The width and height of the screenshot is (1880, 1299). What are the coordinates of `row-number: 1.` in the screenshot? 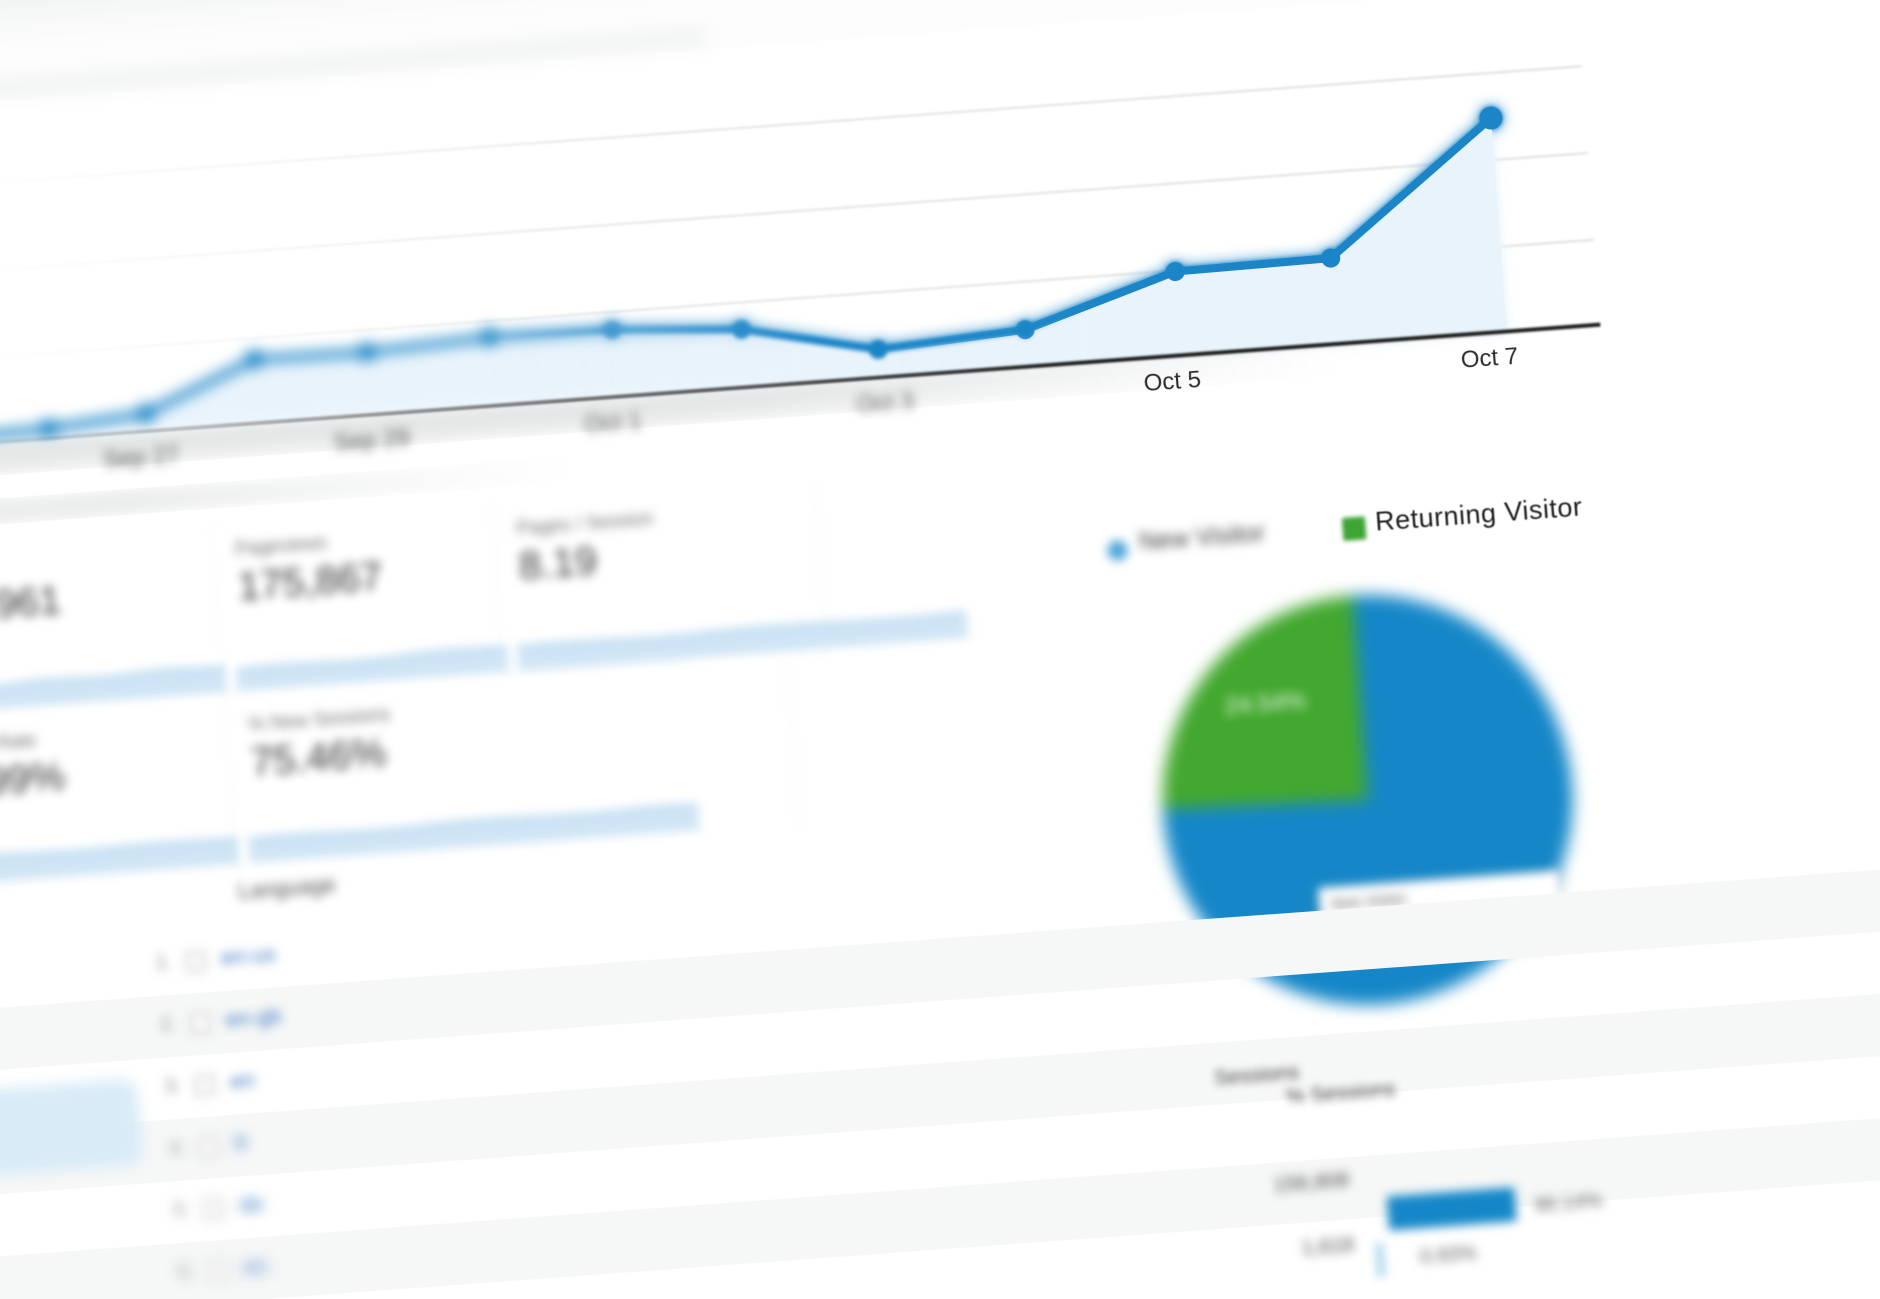 It's located at (163, 962).